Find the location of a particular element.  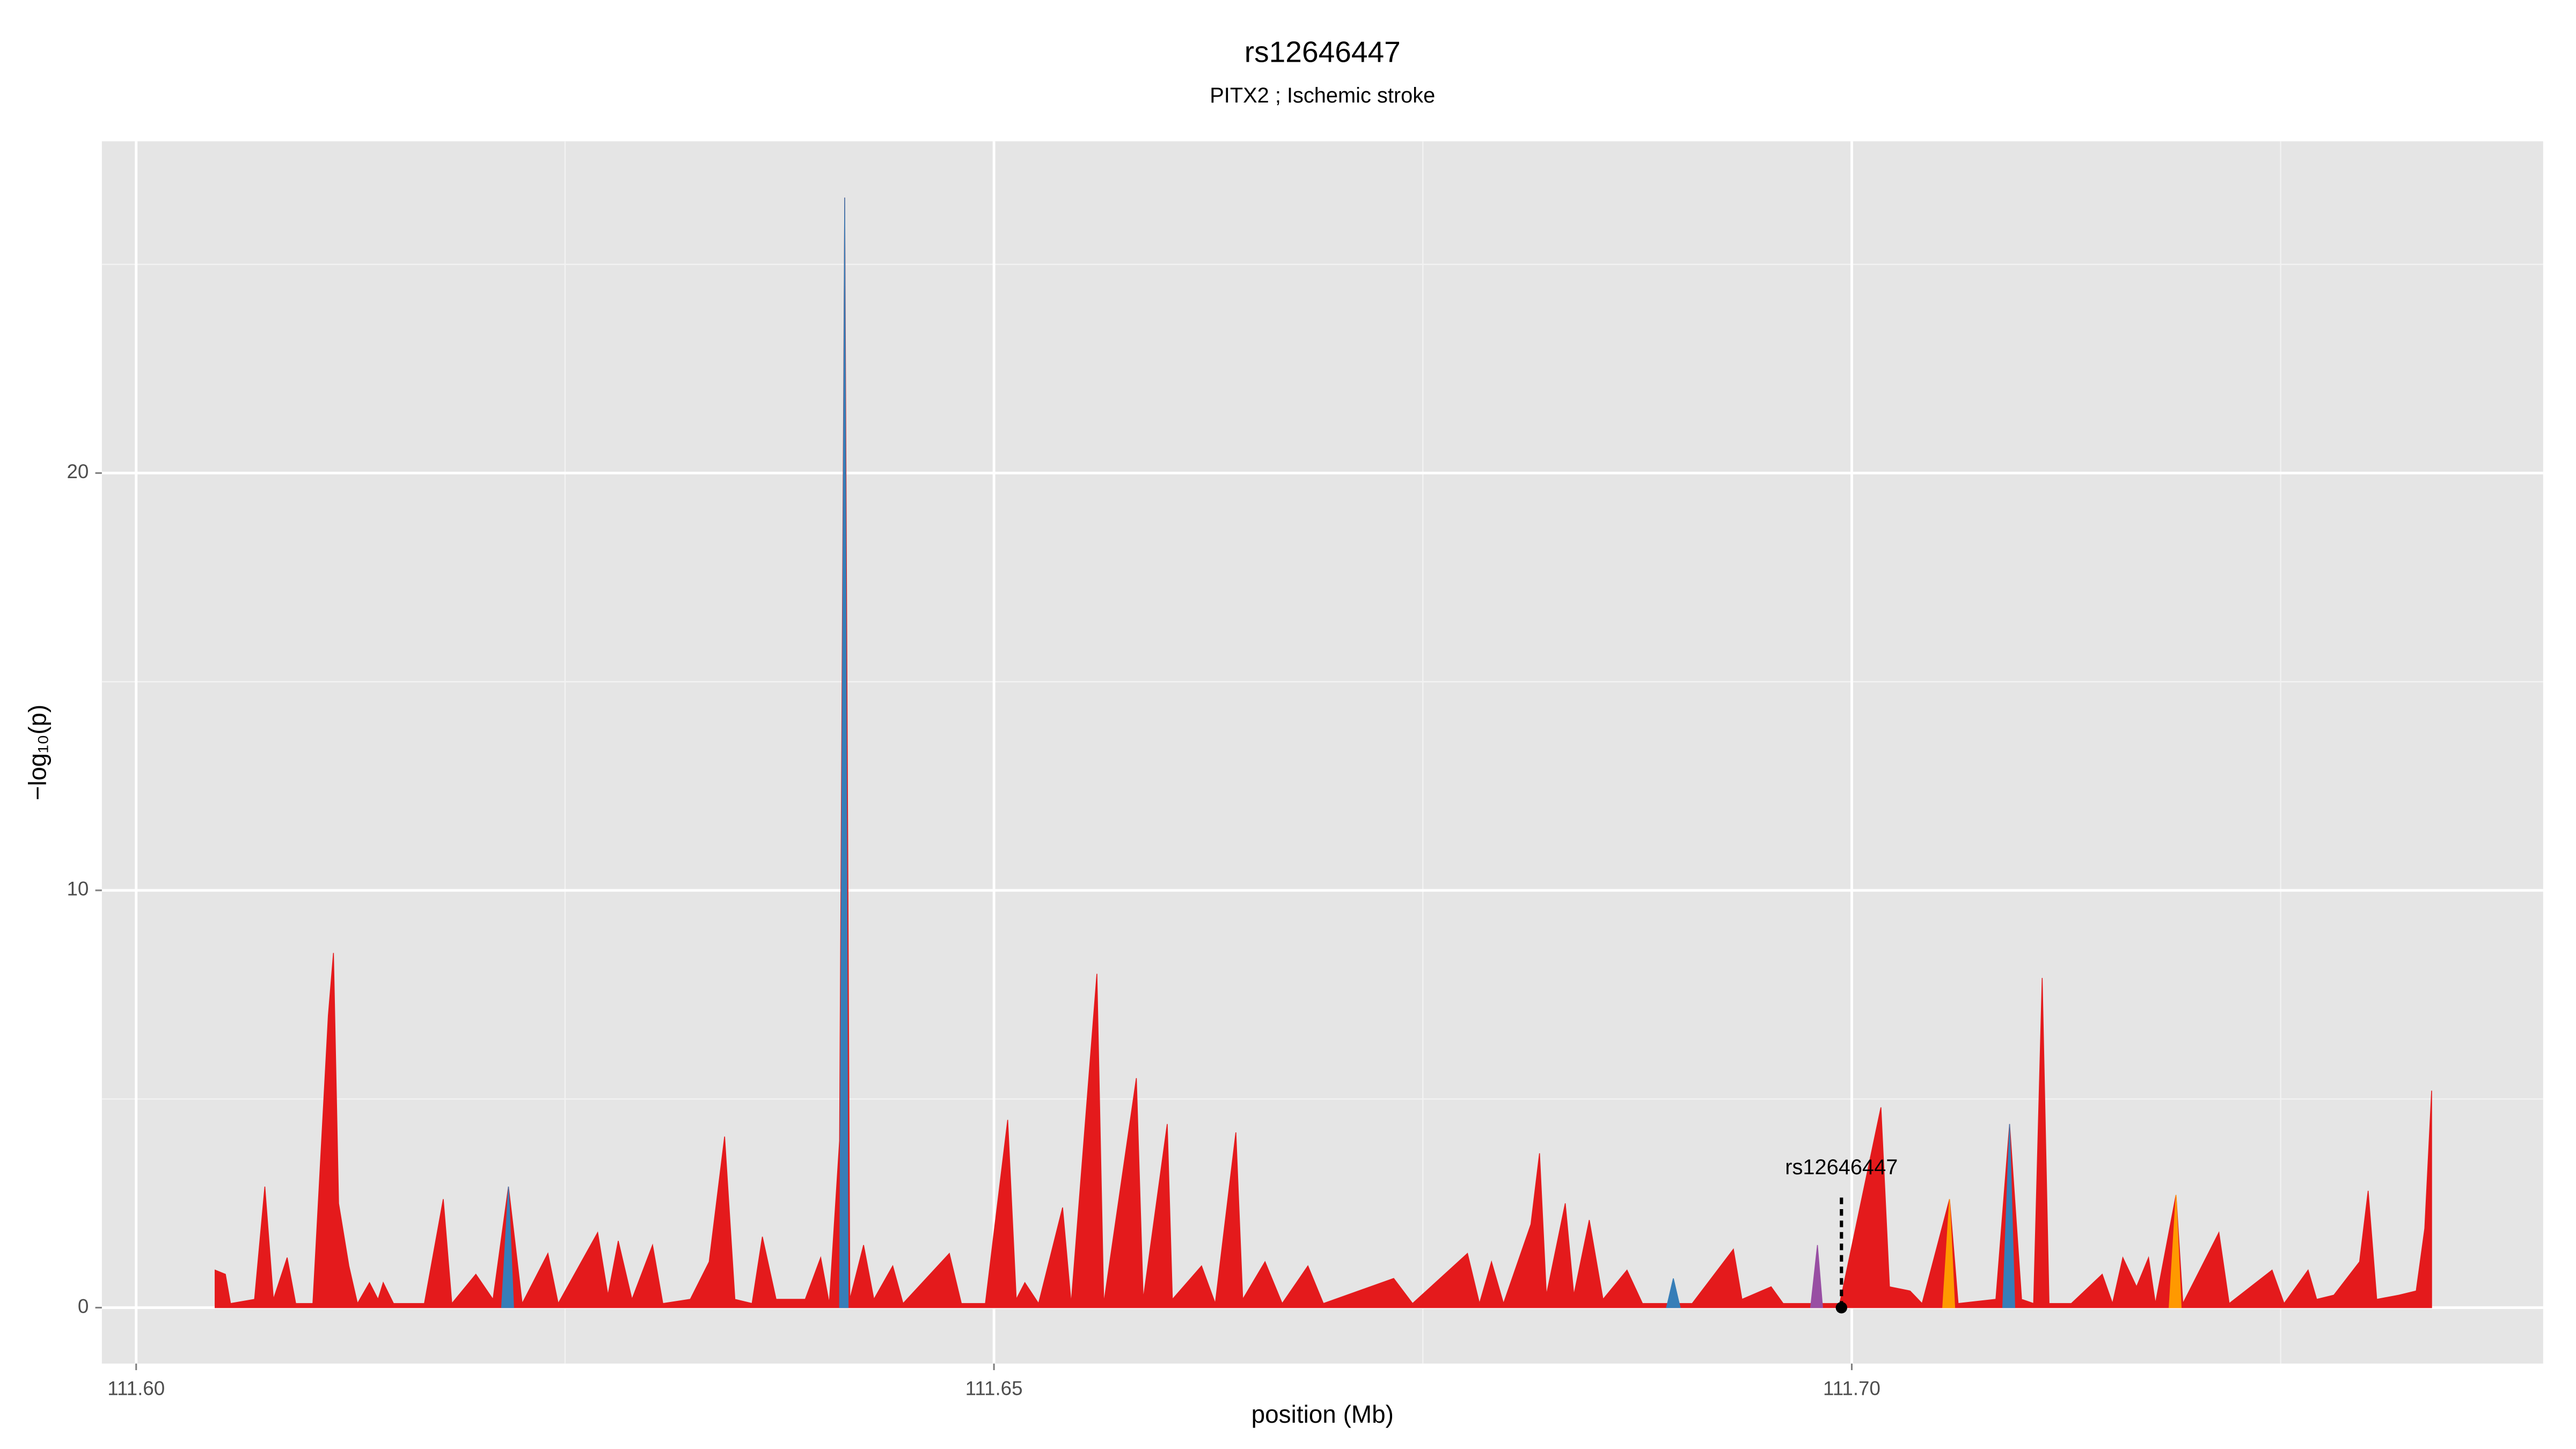

x-tick-label: 111.70 is located at coordinates (1851, 1388).